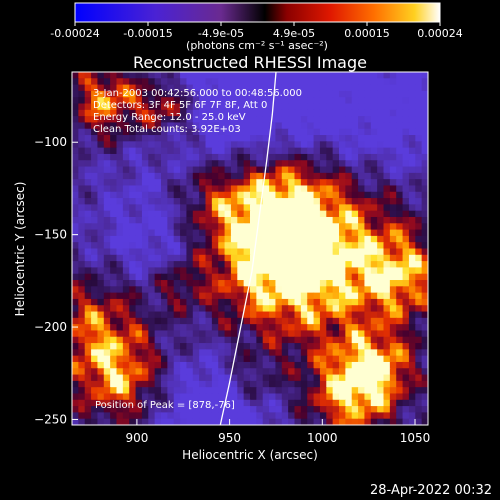 The width and height of the screenshot is (500, 500). I want to click on y-tick-label: −100, so click(50, 142).